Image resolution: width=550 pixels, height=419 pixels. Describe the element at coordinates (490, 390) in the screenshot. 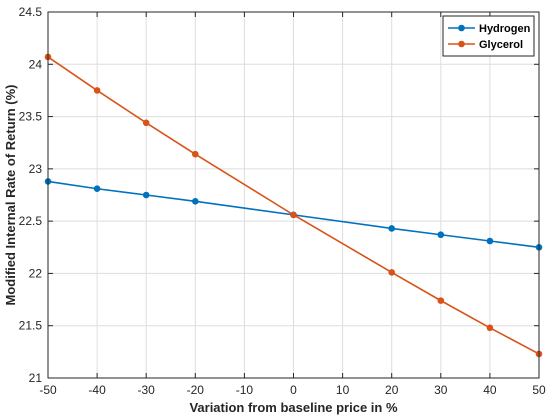

I see `x-tick-label: 40` at that location.